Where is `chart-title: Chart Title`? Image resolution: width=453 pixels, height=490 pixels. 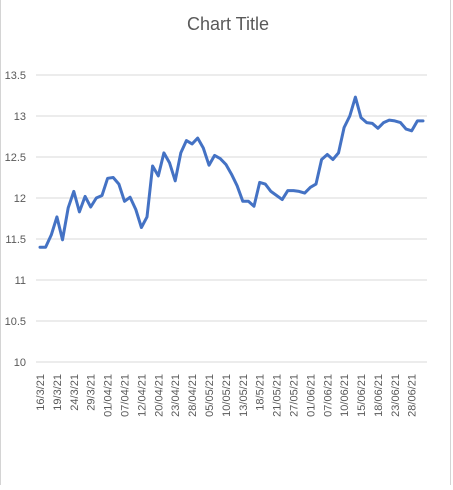
chart-title: Chart Title is located at coordinates (228, 24).